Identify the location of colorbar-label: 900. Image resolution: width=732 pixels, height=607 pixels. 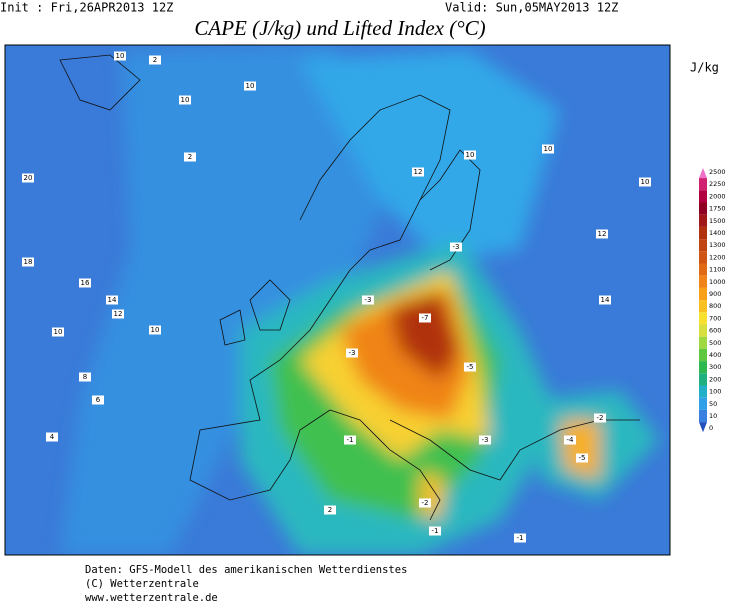
(715, 294).